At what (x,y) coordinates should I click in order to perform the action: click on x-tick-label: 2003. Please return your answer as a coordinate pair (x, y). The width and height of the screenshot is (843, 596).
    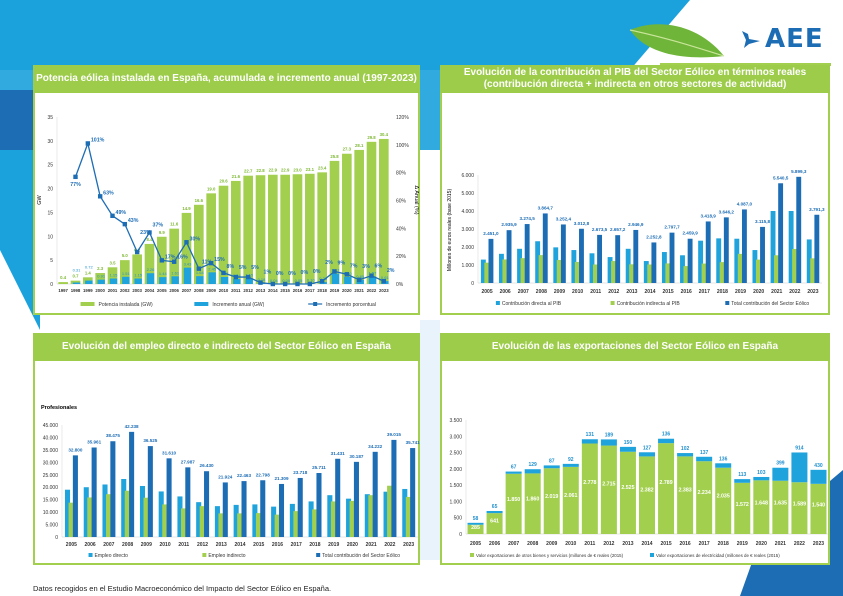
    Looking at the image, I should click on (137, 290).